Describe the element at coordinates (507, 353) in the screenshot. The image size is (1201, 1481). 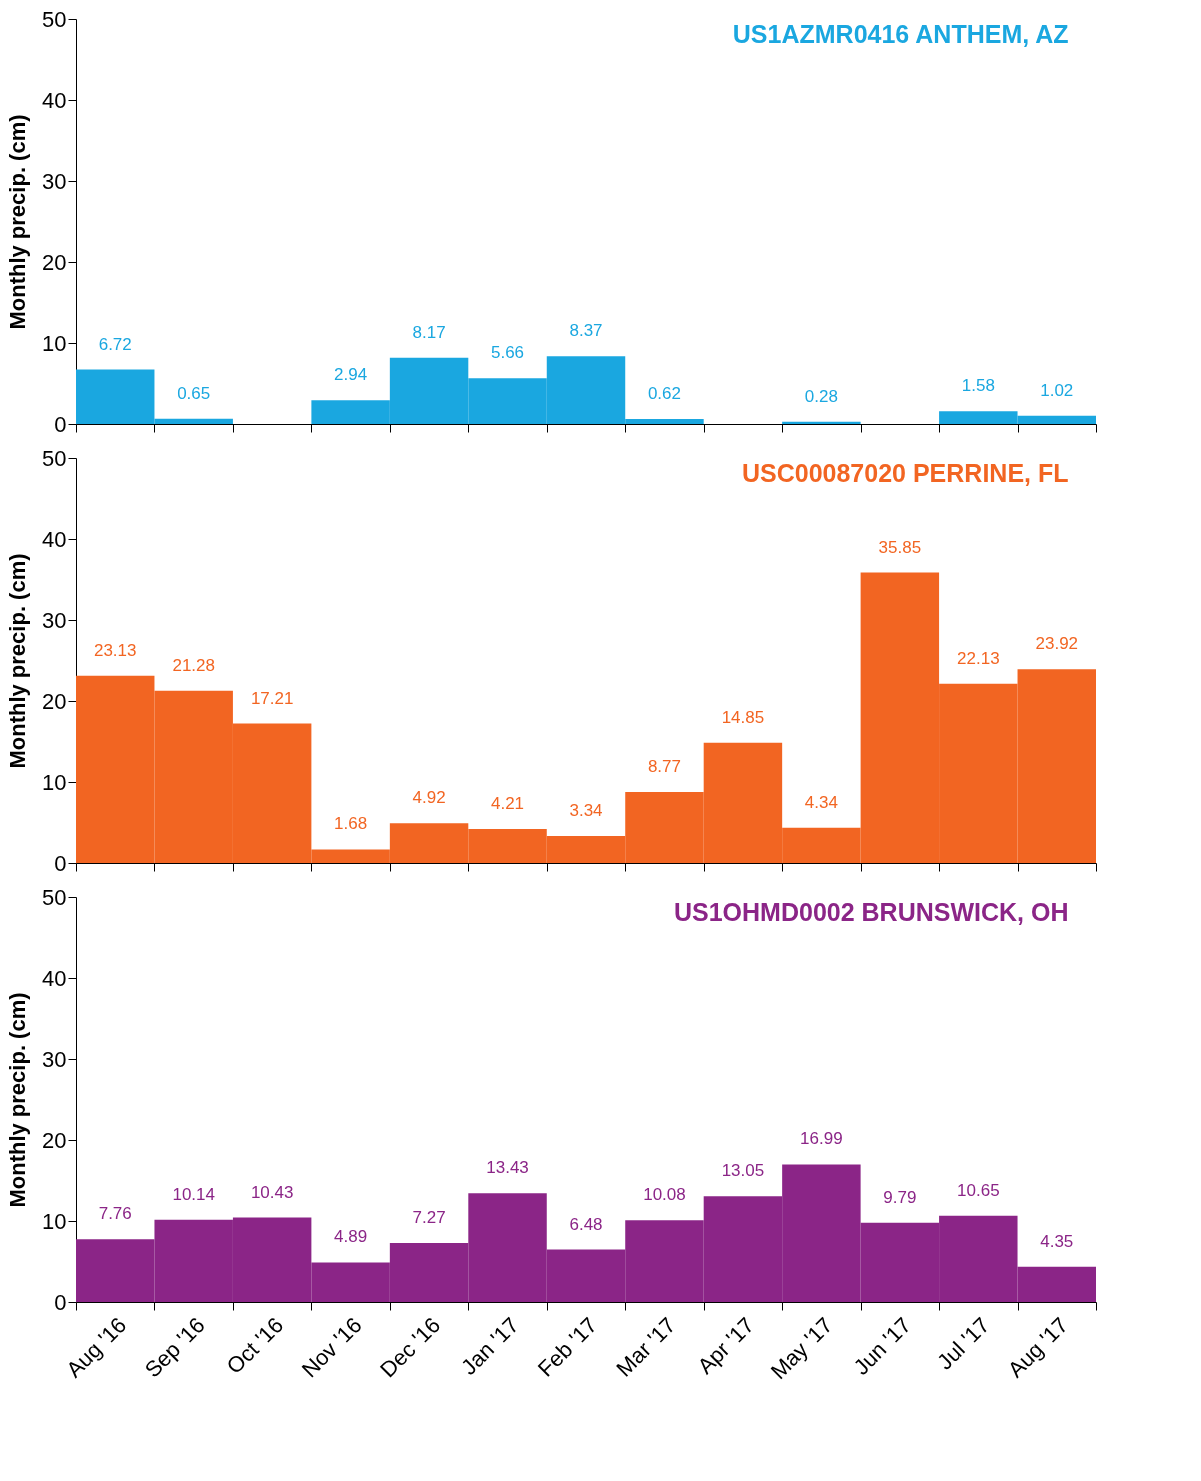
I see `data-label: 5.66` at that location.